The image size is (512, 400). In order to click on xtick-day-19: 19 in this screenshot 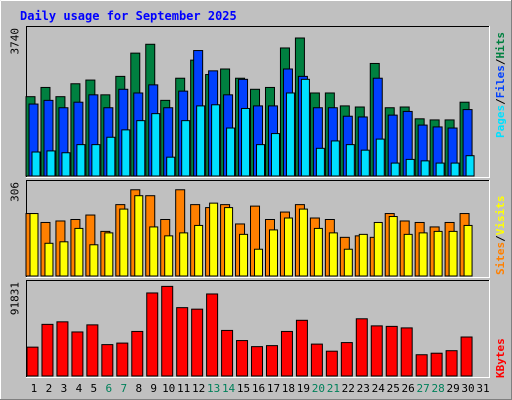, I will do `click(303, 388)`.